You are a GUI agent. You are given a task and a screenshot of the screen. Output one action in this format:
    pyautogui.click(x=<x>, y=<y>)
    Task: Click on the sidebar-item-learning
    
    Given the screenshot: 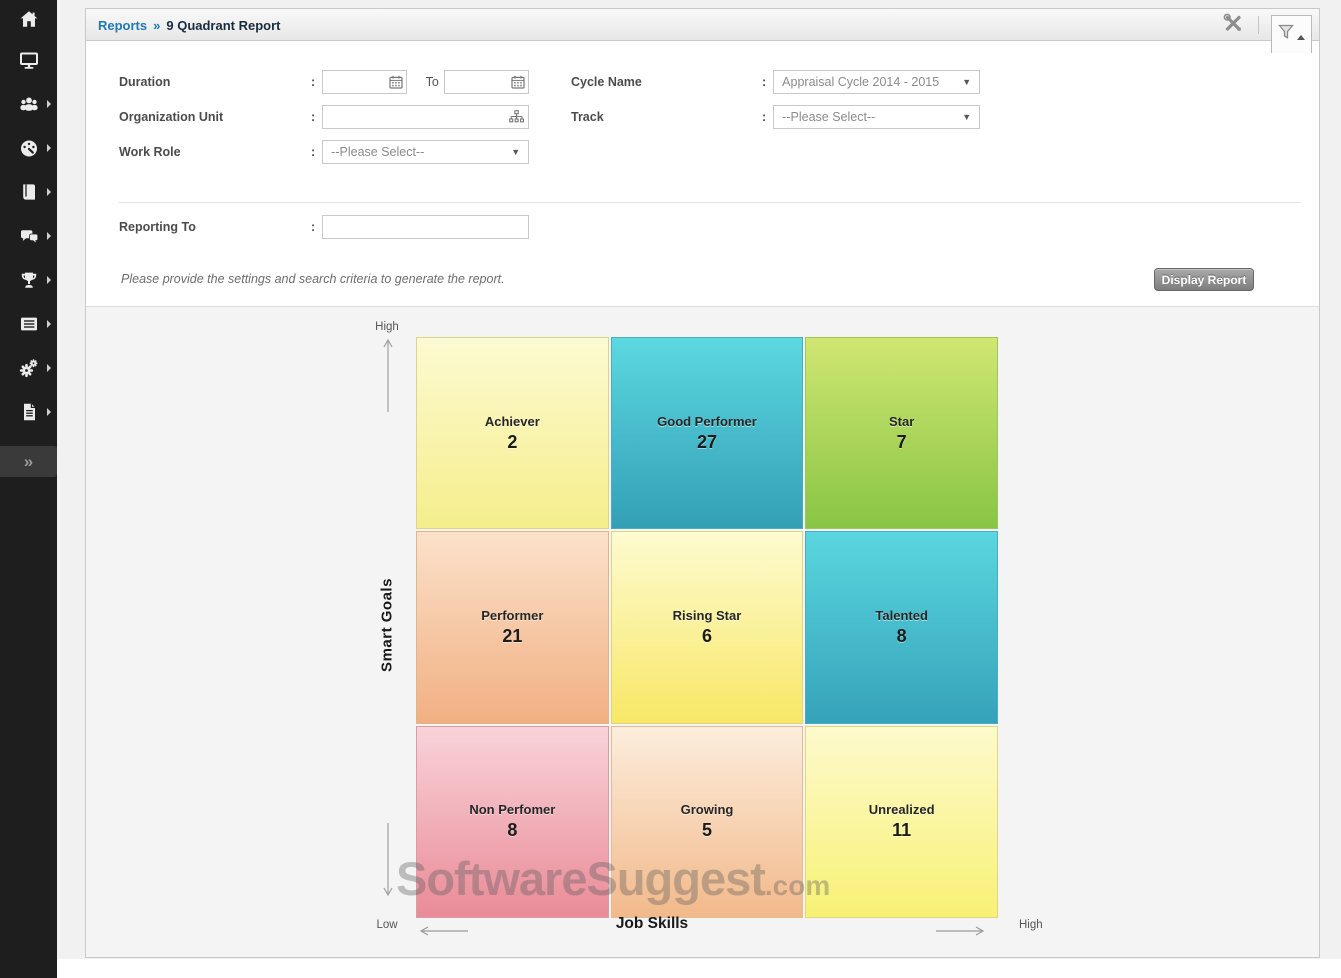 What is the action you would take?
    pyautogui.click(x=28, y=192)
    